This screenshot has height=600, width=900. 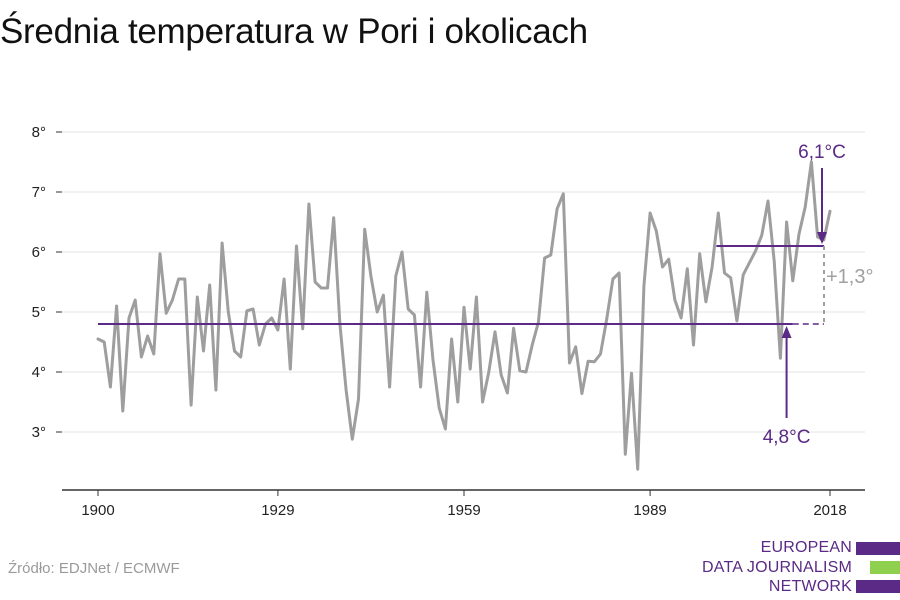 What do you see at coordinates (463, 510) in the screenshot?
I see `x-tick-label: 1959` at bounding box center [463, 510].